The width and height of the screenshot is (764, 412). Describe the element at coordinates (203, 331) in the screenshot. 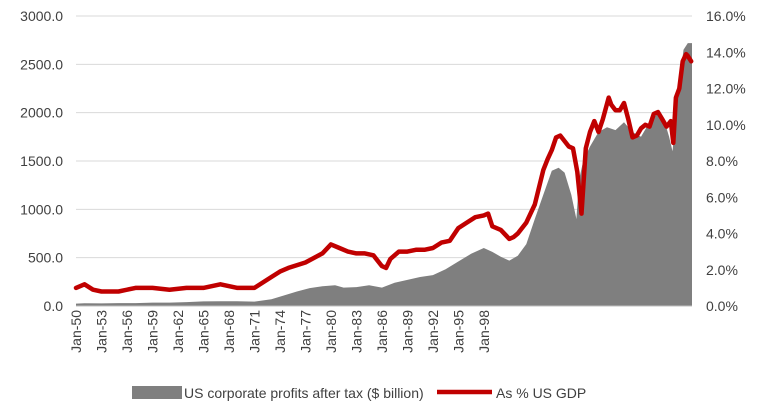

I see `x-tick-label: Jan-65` at that location.